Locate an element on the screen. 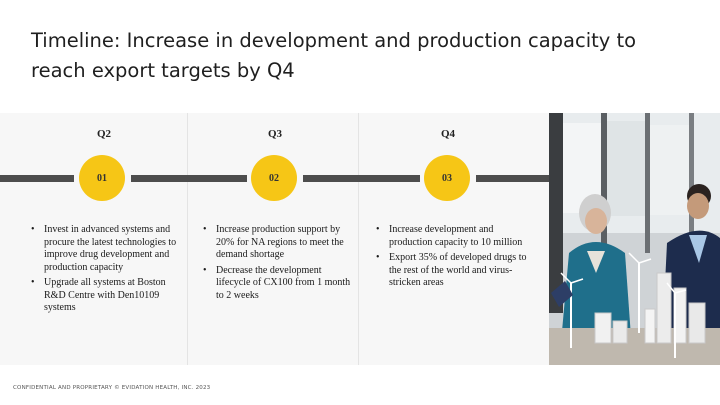  quarter-label-q4: Q4 is located at coordinates (448, 134).